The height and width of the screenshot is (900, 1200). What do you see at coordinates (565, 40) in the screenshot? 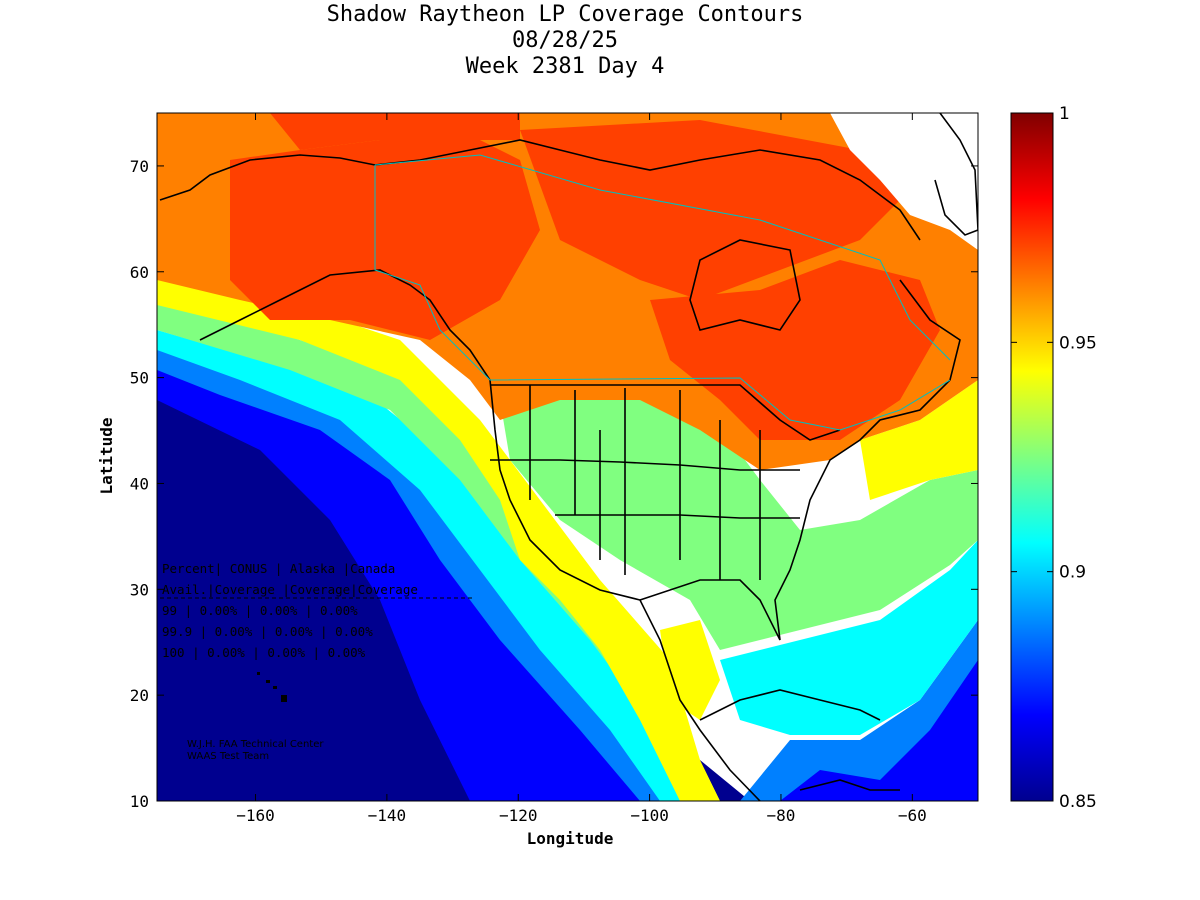
I see `map-date: 08/28/25` at bounding box center [565, 40].